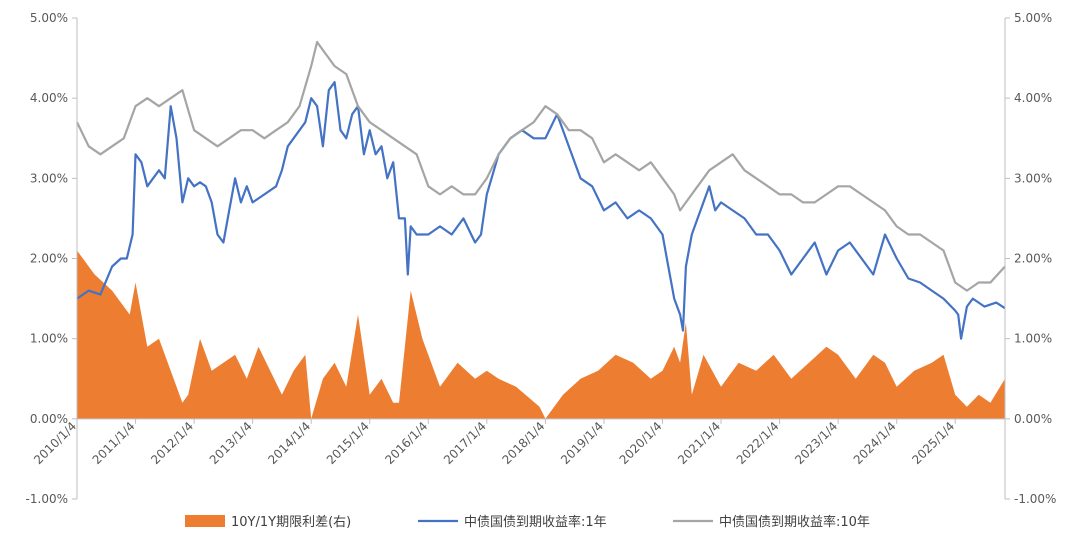  What do you see at coordinates (535, 522) in the screenshot?
I see `legend-label: 中债国债到期收益率:1年` at bounding box center [535, 522].